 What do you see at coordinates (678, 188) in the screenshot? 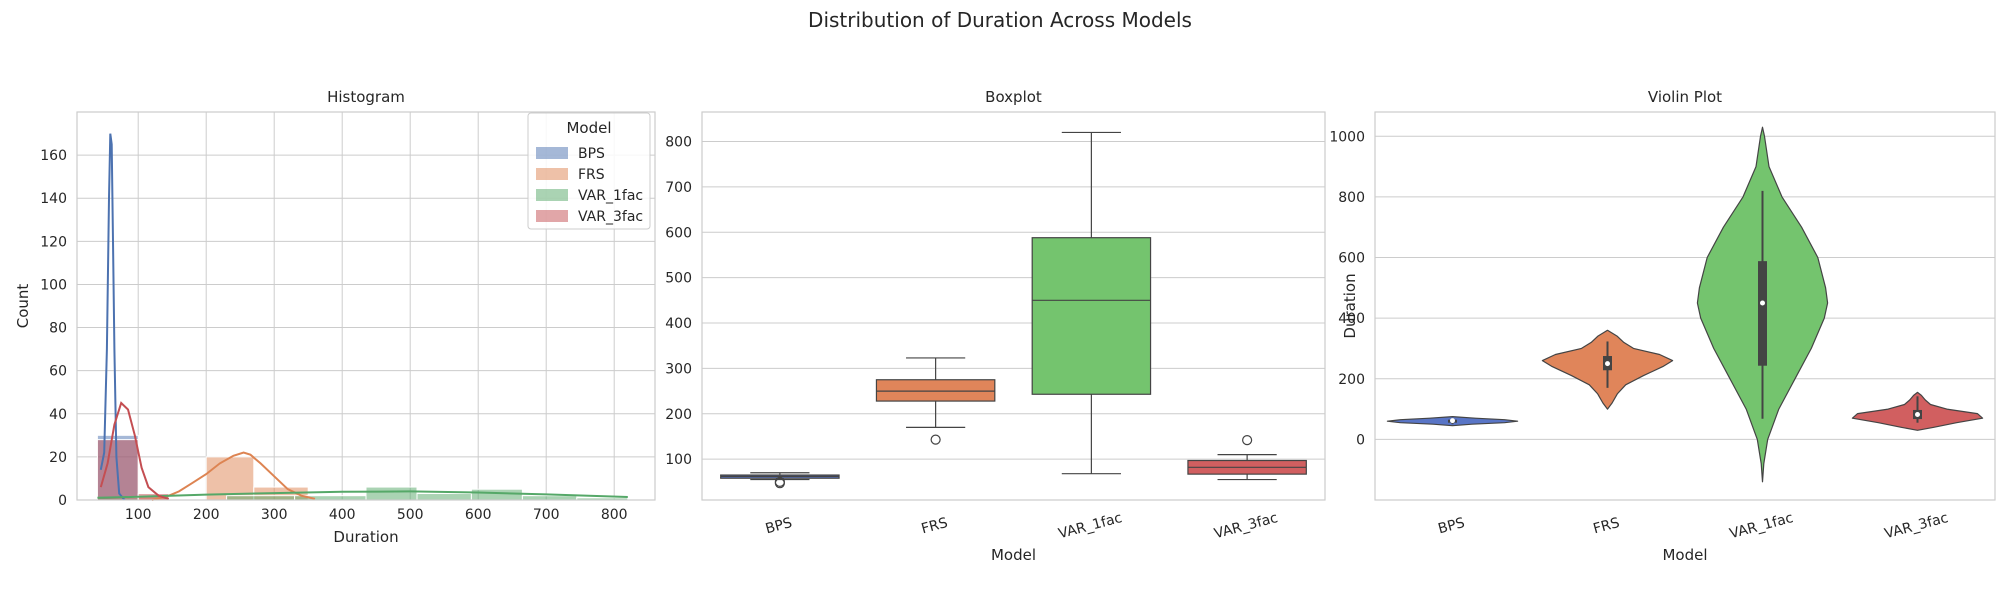
I see `y-tick-label: 700` at bounding box center [678, 188].